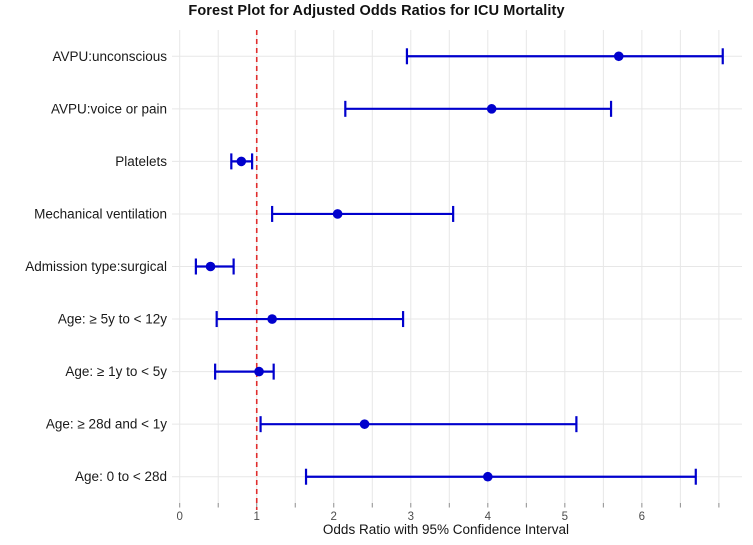 The width and height of the screenshot is (753, 545). Describe the element at coordinates (565, 517) in the screenshot. I see `x-tick-label: 5` at that location.